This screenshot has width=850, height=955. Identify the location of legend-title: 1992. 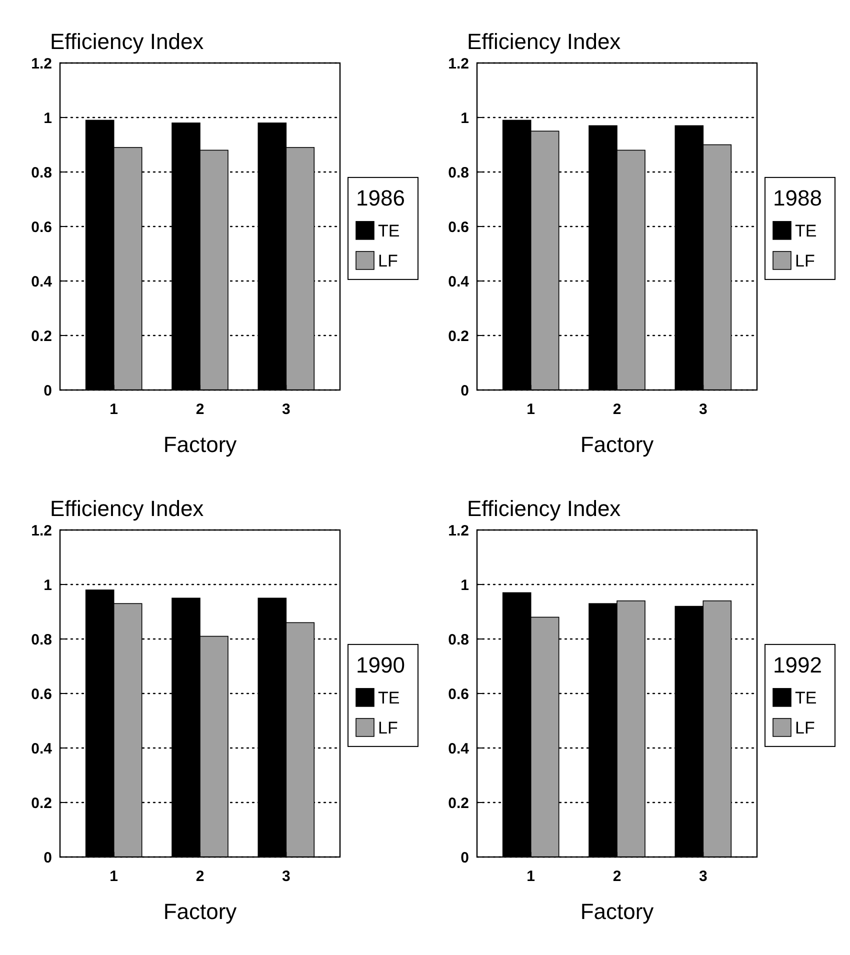
(797, 665).